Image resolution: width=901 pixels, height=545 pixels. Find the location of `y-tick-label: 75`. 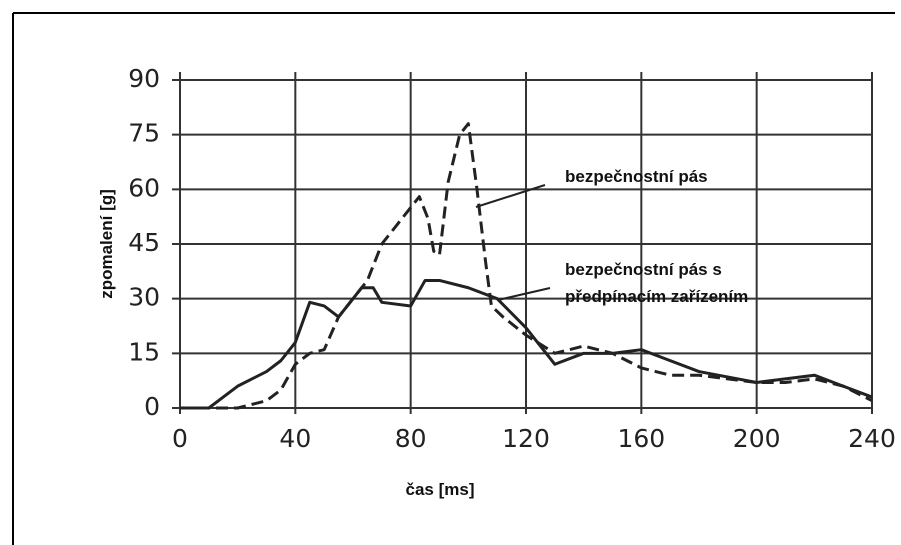

y-tick-label: 75 is located at coordinates (144, 133).